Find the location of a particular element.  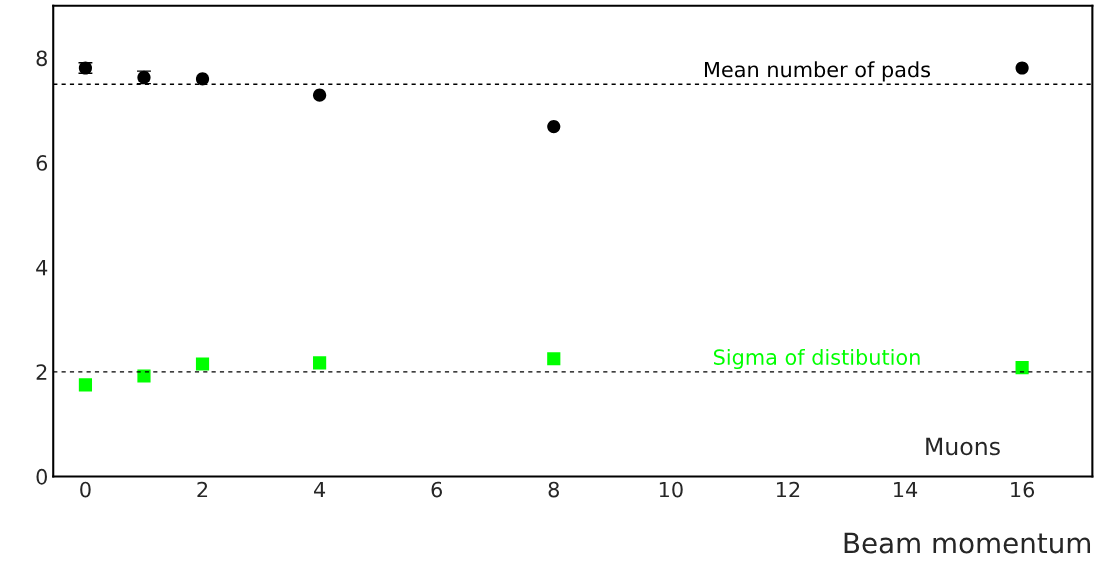

x-tick-label: 14 is located at coordinates (906, 489).